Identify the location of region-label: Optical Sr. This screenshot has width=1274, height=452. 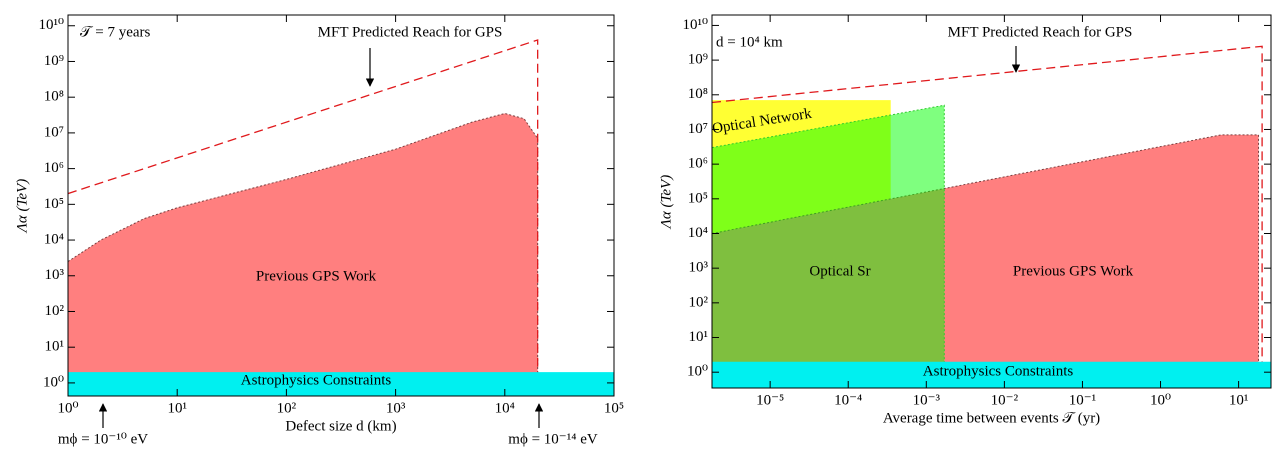
(839, 271).